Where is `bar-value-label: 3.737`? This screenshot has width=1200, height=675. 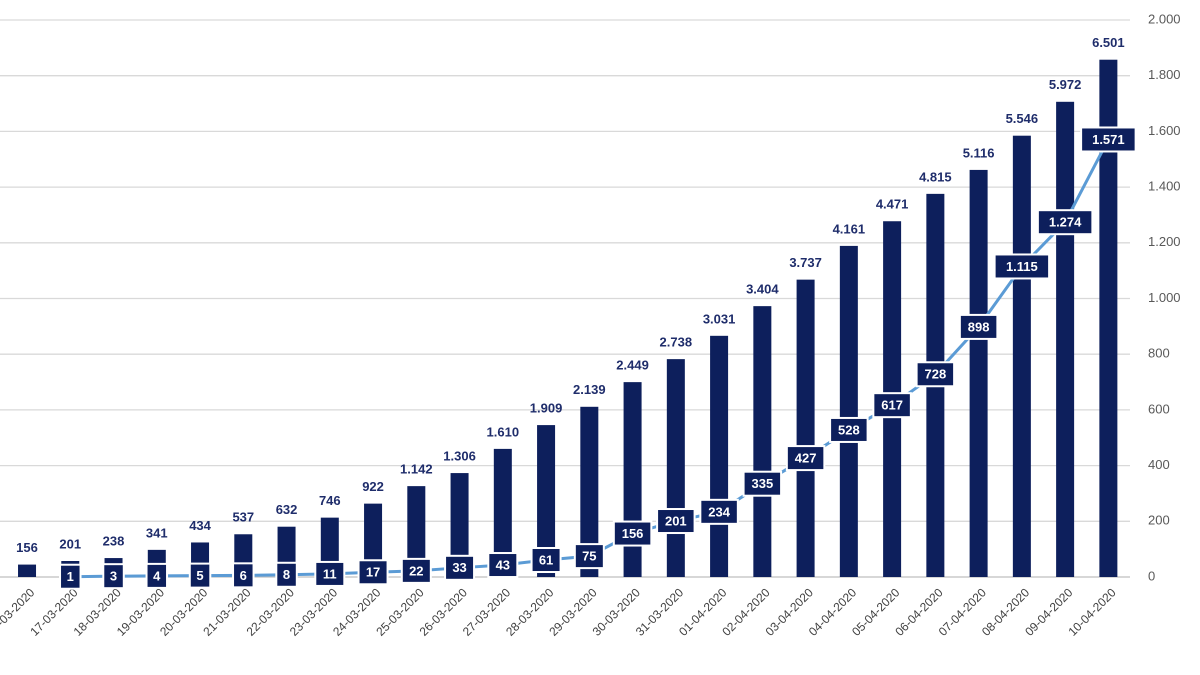
bar-value-label: 3.737 is located at coordinates (805, 262).